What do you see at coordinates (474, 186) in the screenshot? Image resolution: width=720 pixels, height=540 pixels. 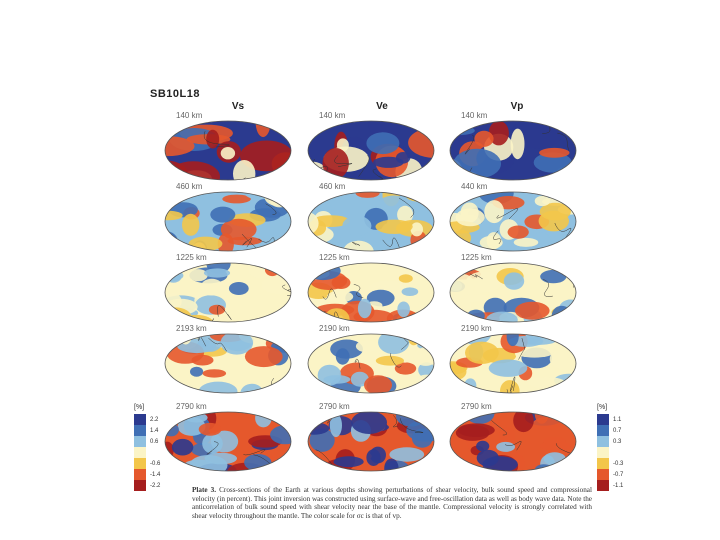 I see `depth-label: 440 km` at bounding box center [474, 186].